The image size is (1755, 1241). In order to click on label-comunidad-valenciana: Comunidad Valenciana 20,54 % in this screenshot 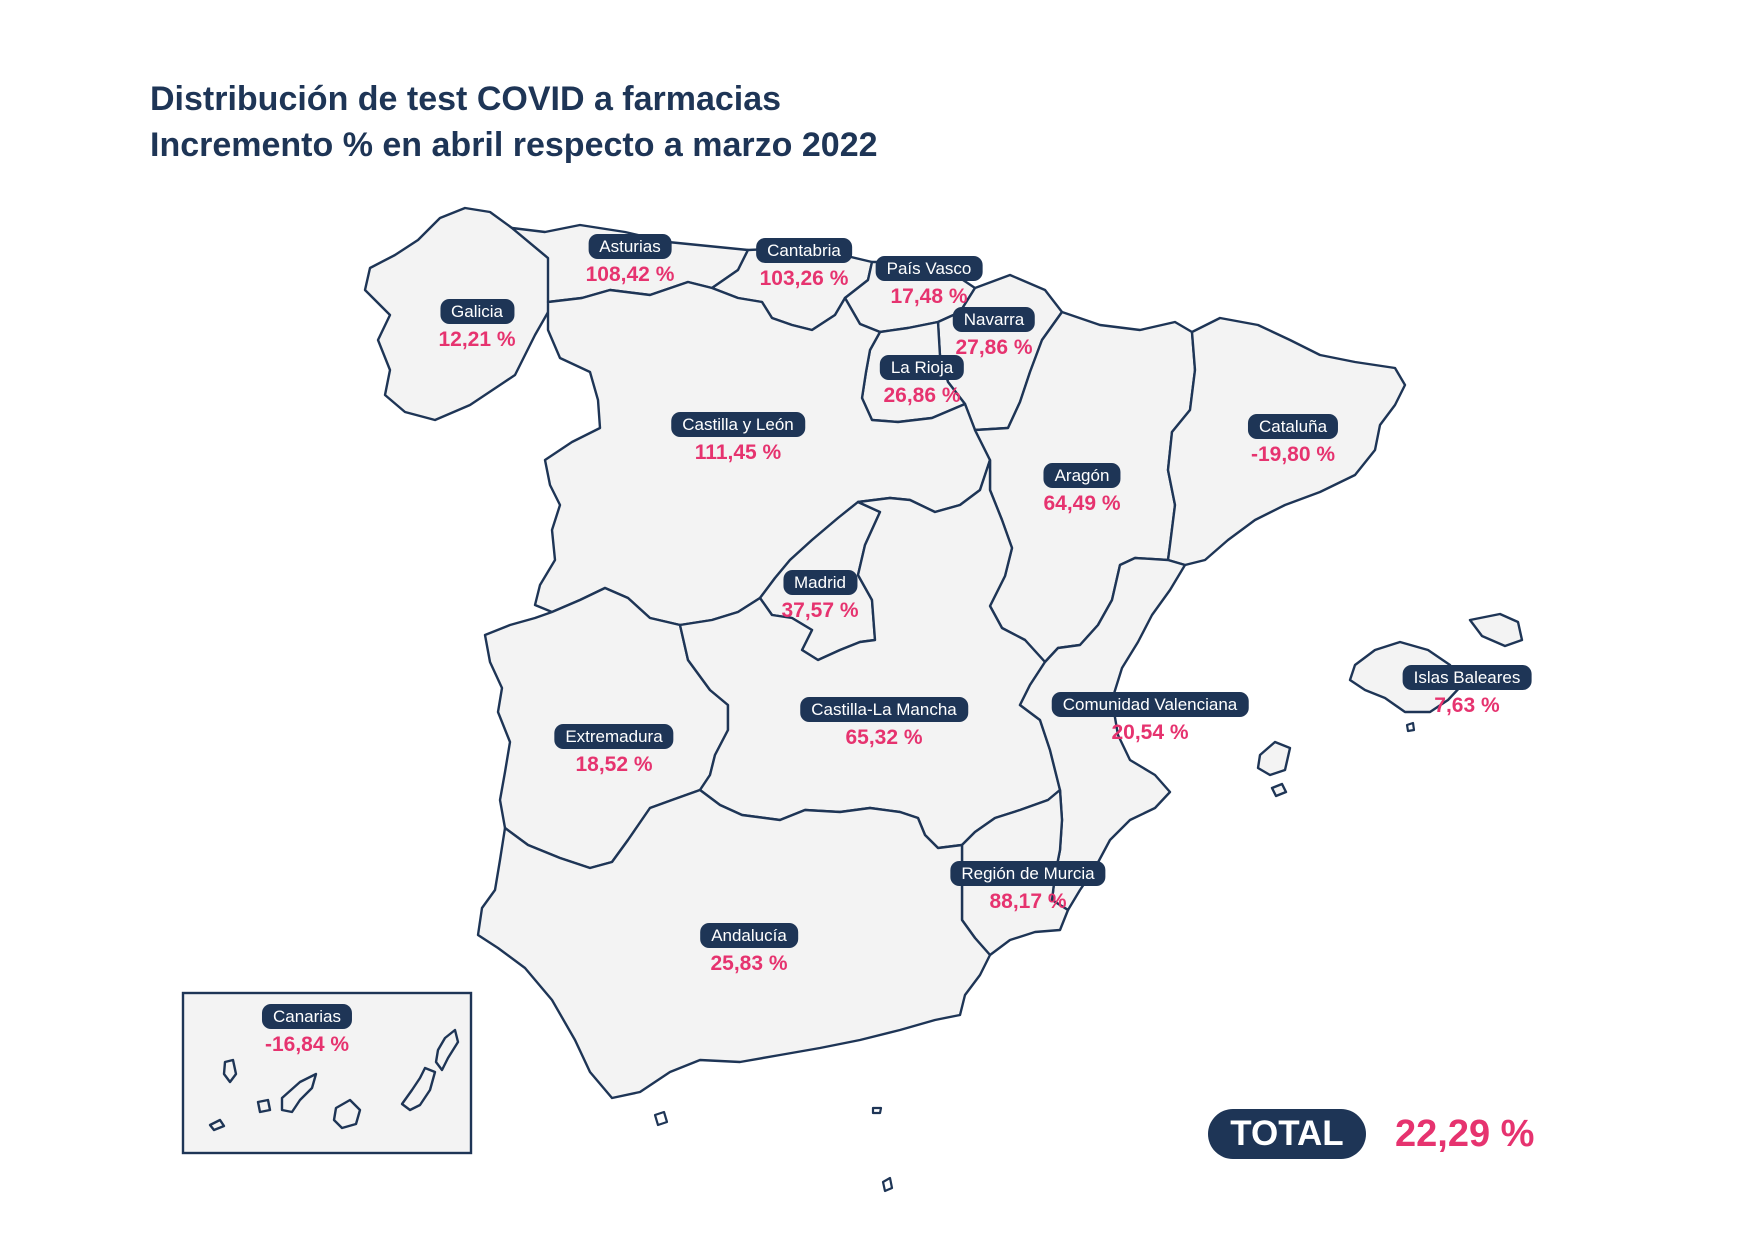, I will do `click(1150, 719)`.